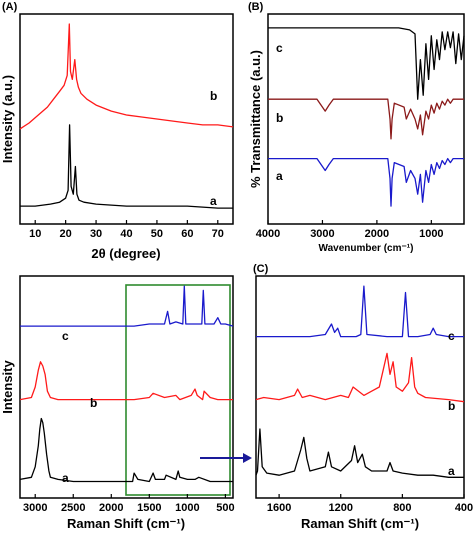 The height and width of the screenshot is (534, 474). I want to click on xtick-label: 40, so click(126, 234).